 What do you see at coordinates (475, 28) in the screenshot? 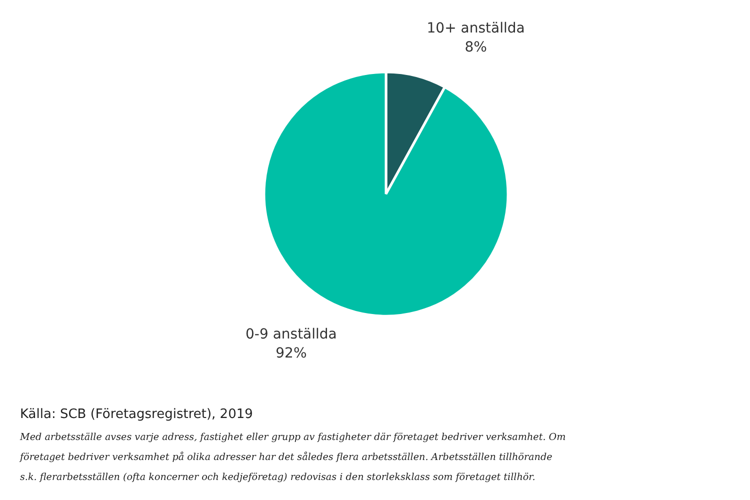
I see `slice-label: 10+ anställda` at bounding box center [475, 28].